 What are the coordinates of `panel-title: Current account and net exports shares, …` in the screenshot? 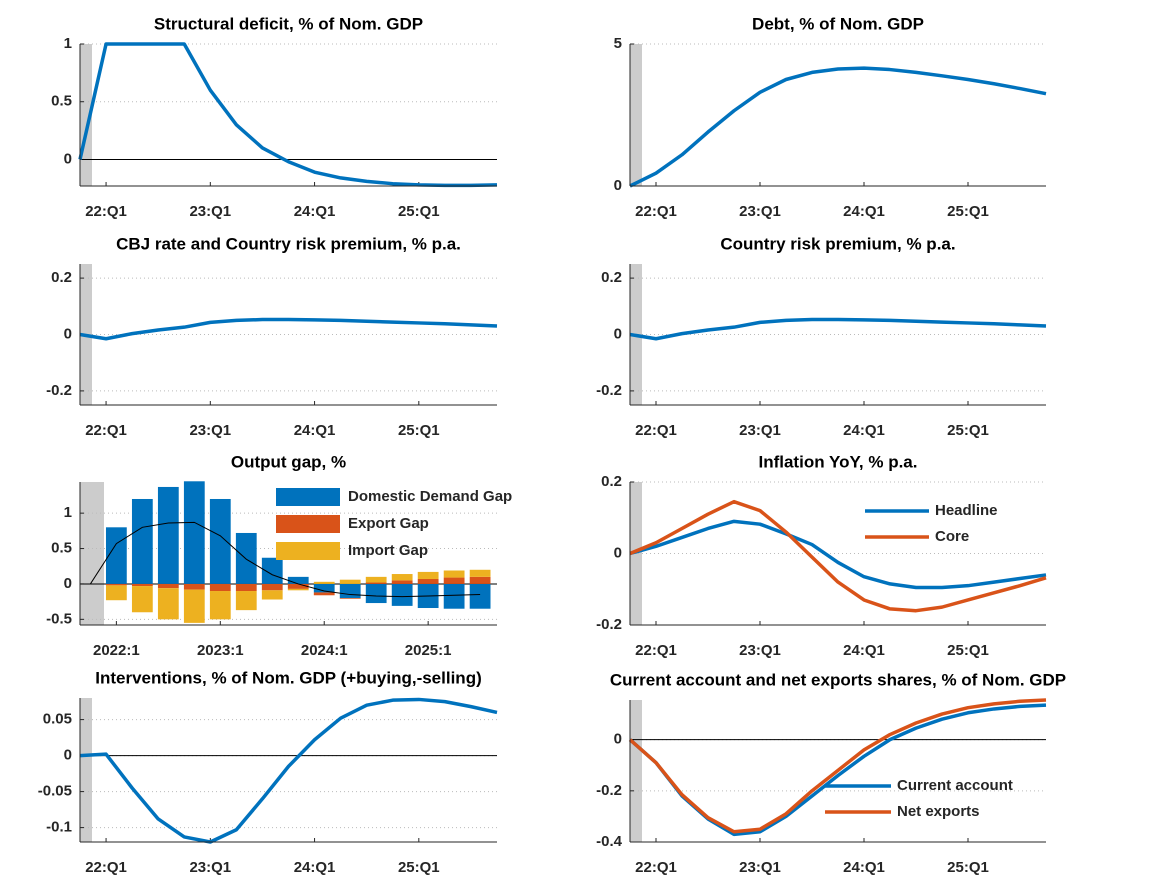 It's located at (838, 679).